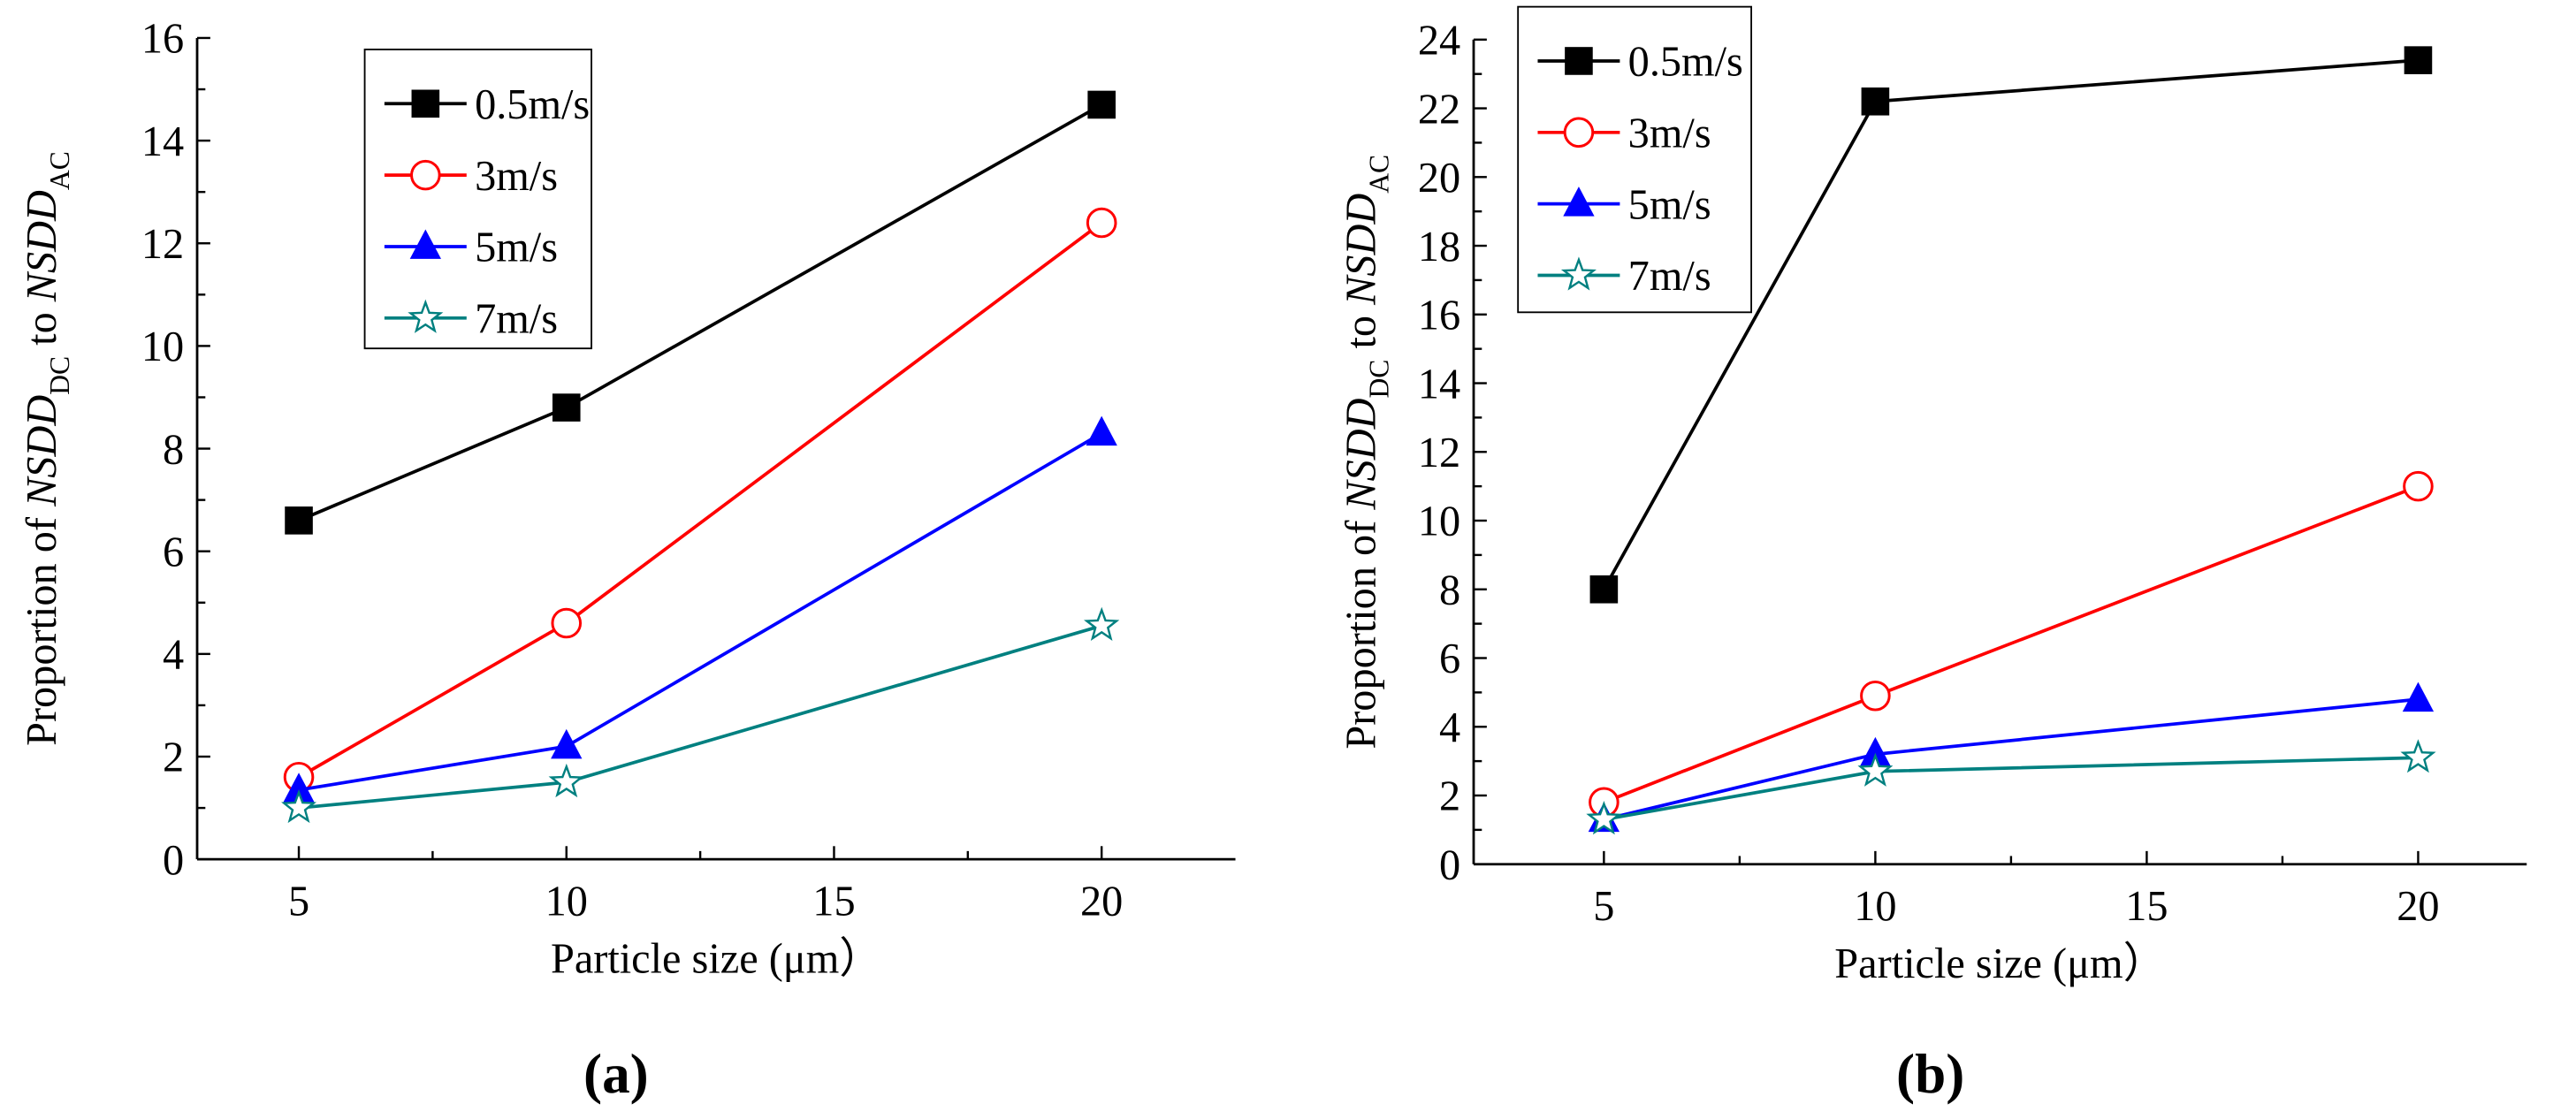  Describe the element at coordinates (716, 958) in the screenshot. I see `x-axis-label: Particle size (μm）` at that location.